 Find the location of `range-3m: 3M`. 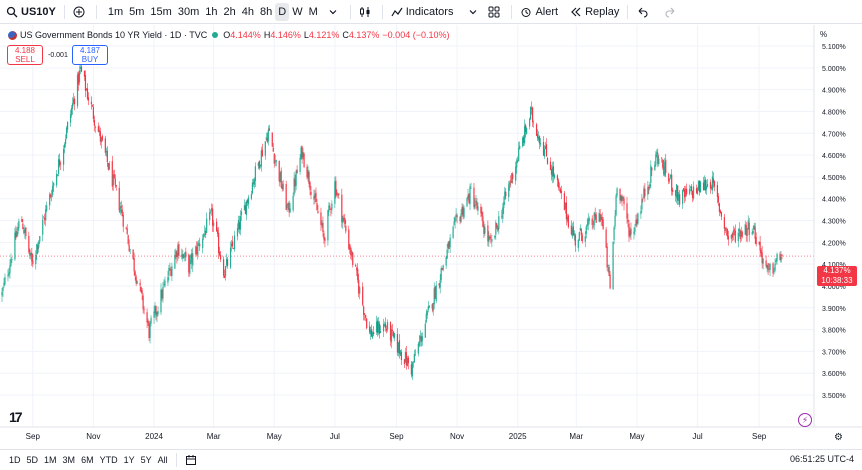

range-3m: 3M is located at coordinates (69, 460).